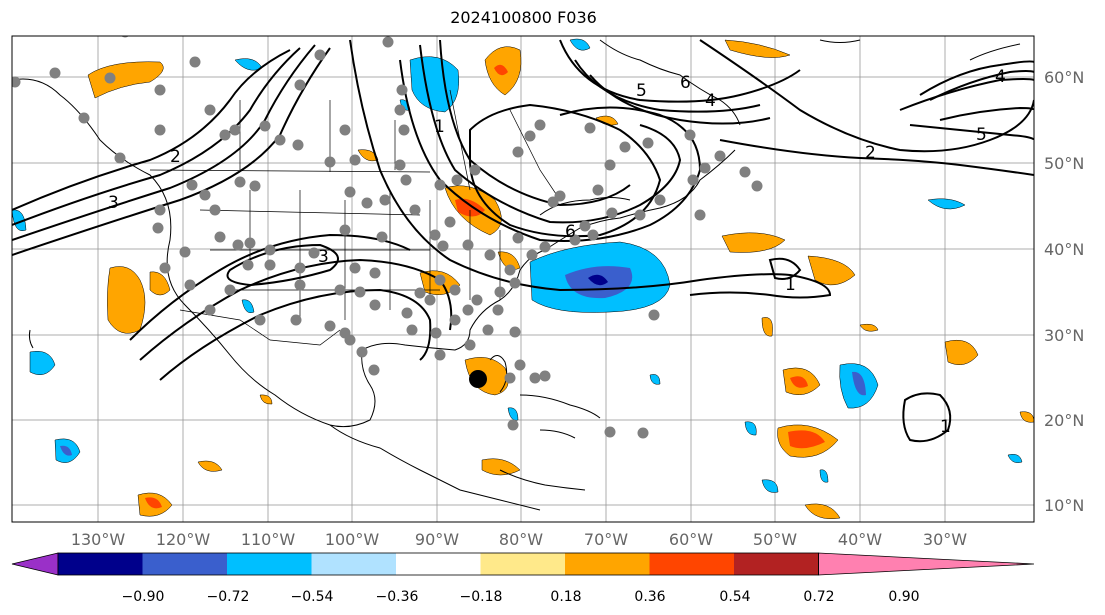  I want to click on lon-label: 100°W, so click(352, 539).